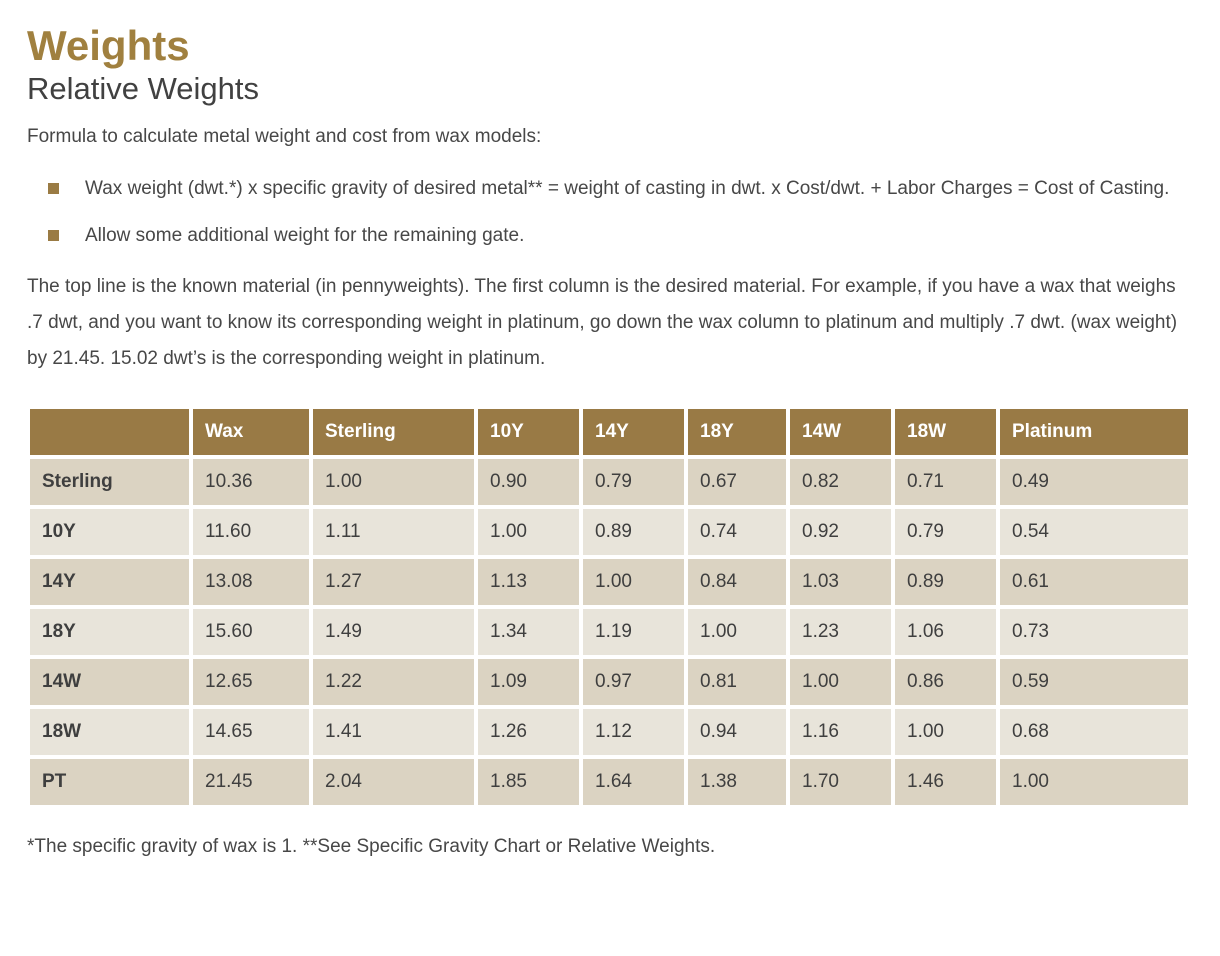  What do you see at coordinates (108, 45) in the screenshot?
I see `page-title: Weights` at bounding box center [108, 45].